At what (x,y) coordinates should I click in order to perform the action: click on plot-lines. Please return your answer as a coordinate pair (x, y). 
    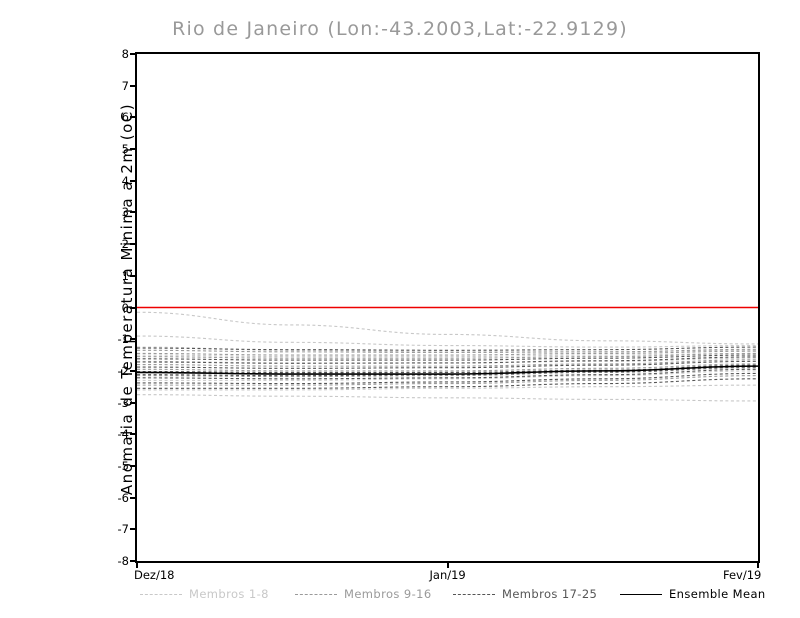
    Looking at the image, I should click on (447, 354).